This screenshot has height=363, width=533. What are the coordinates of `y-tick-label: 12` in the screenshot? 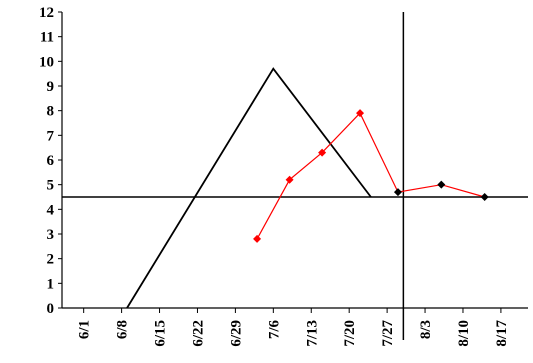 It's located at (46, 13).